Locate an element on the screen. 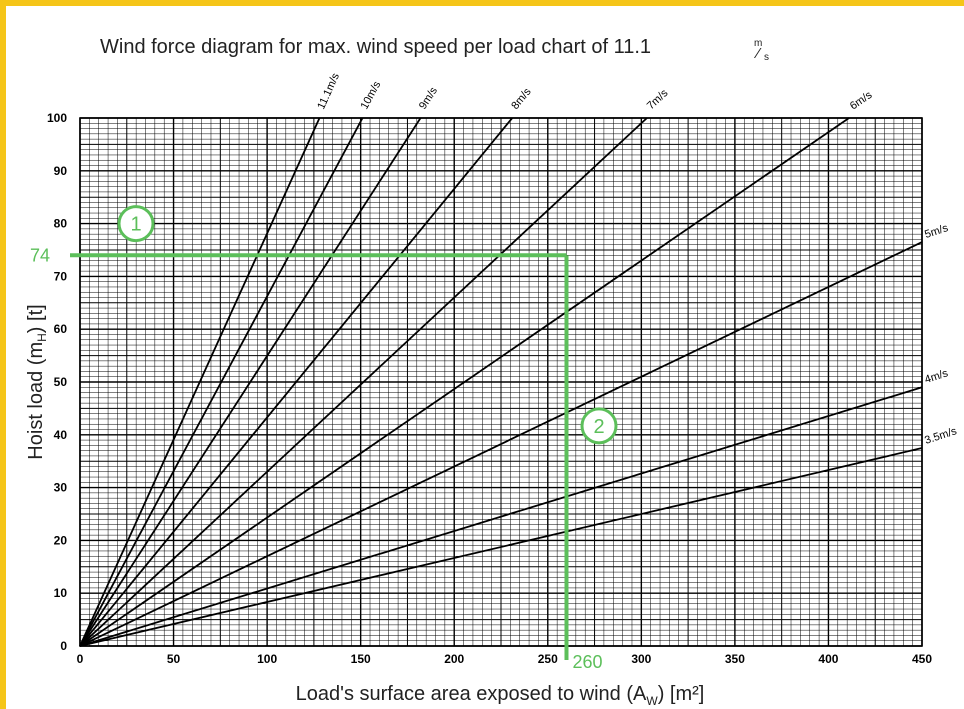 The height and width of the screenshot is (709, 964). series-label: 8m/s is located at coordinates (521, 98).